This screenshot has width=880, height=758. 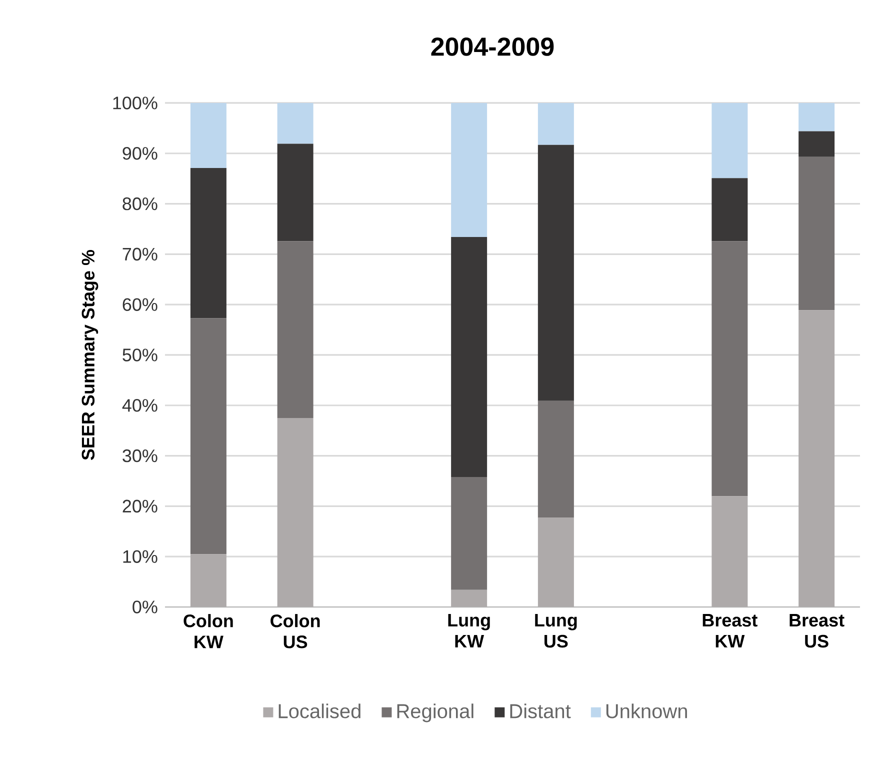 What do you see at coordinates (319, 711) in the screenshot?
I see `legend-label: Localised` at bounding box center [319, 711].